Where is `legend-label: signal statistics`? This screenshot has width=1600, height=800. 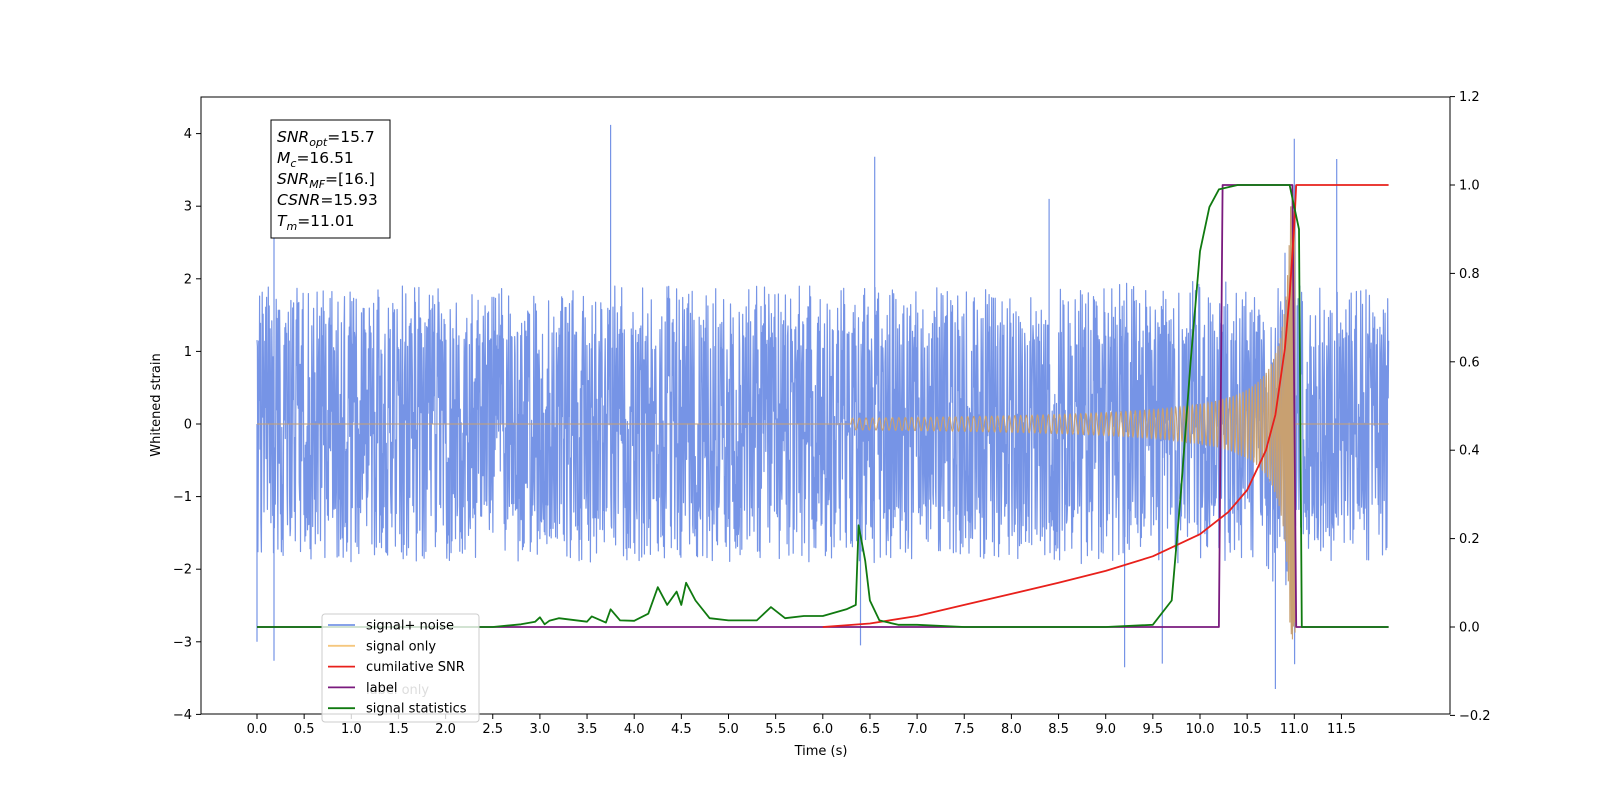 legend-label: signal statistics is located at coordinates (416, 709).